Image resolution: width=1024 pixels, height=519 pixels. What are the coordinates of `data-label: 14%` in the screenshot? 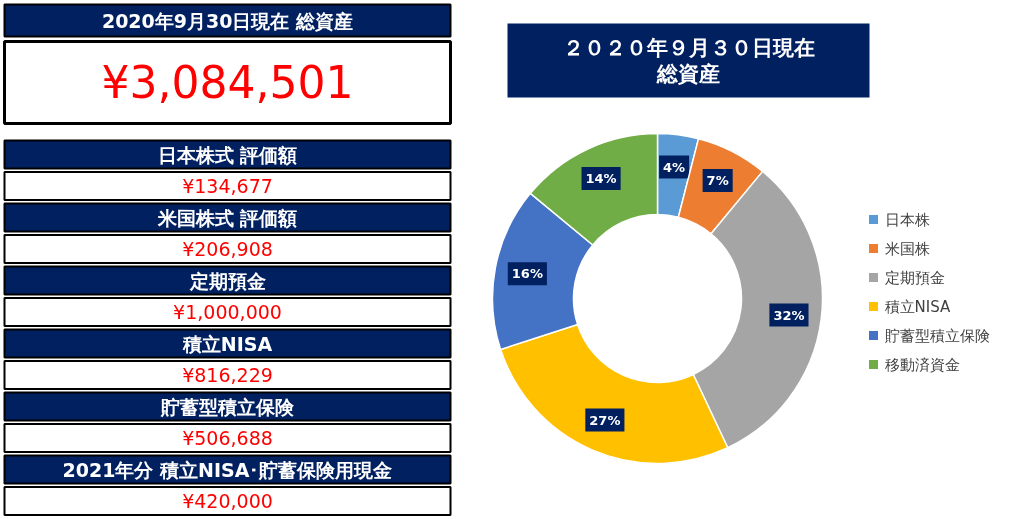 It's located at (601, 179).